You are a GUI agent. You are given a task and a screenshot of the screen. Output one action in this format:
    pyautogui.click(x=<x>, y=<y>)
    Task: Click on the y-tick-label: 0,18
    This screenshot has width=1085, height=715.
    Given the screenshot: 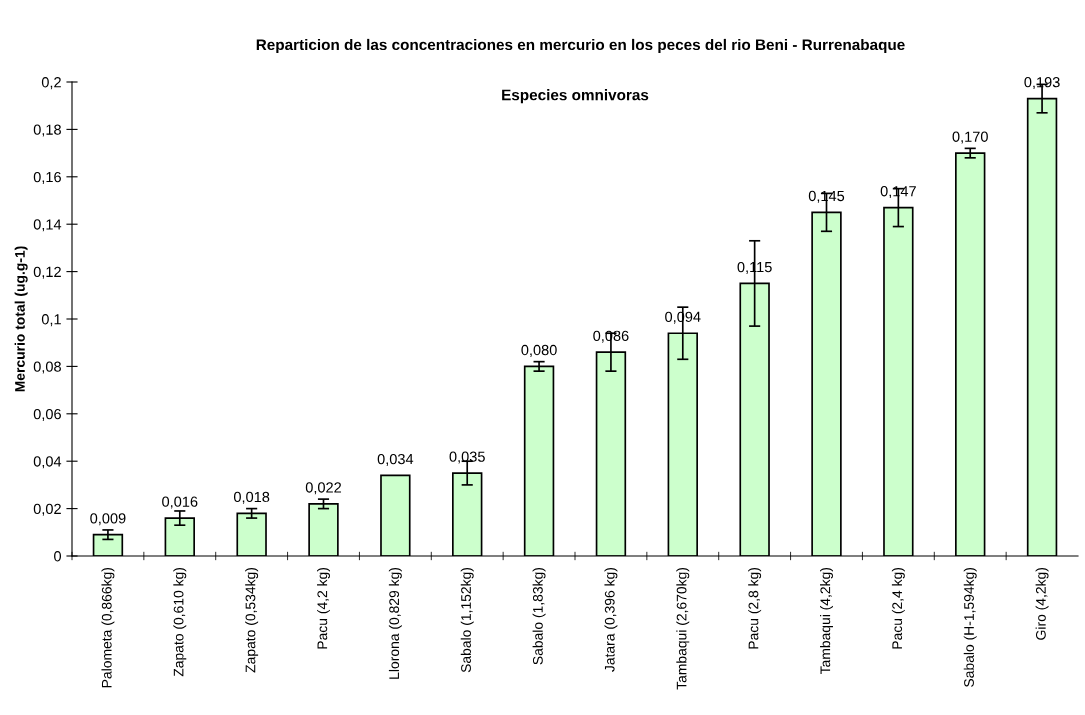 What is the action you would take?
    pyautogui.click(x=47, y=130)
    